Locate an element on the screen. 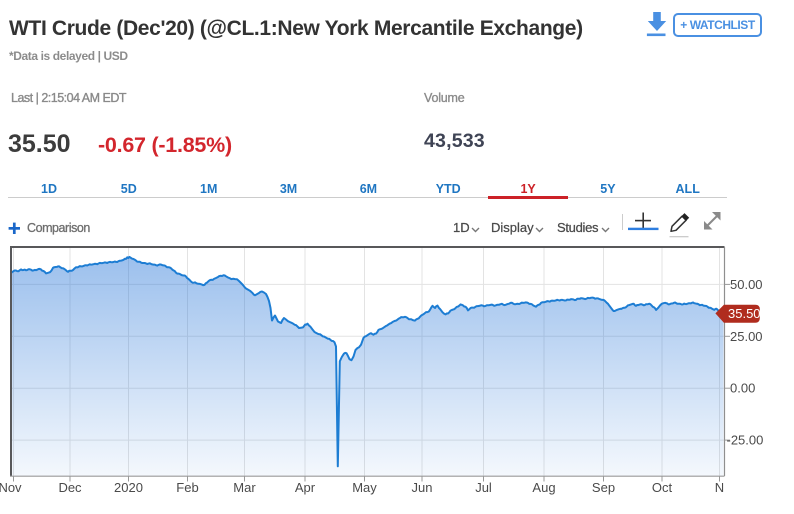 The height and width of the screenshot is (514, 794). svg-text: 50.00 is located at coordinates (746, 284).